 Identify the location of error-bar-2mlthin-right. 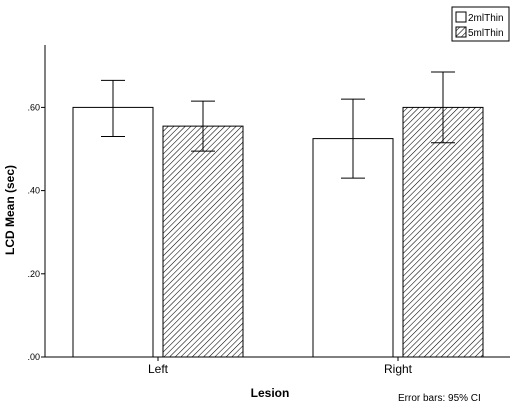
(353, 138).